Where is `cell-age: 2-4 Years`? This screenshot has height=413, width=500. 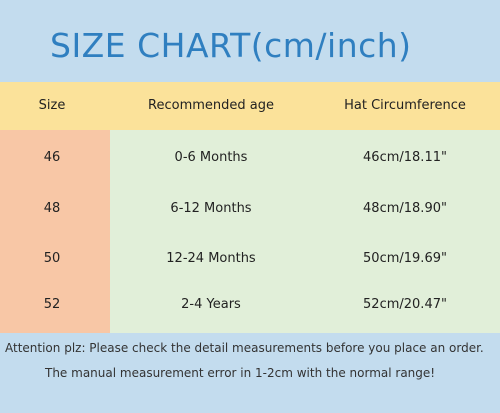
cell-age: 2-4 Years is located at coordinates (211, 304).